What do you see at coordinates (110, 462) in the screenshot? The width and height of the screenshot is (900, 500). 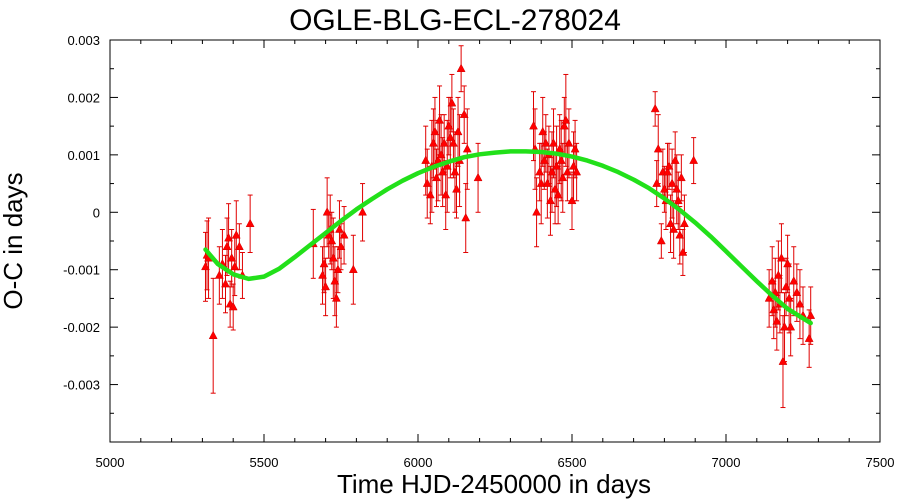 I see `x-tick-label: 5000` at bounding box center [110, 462].